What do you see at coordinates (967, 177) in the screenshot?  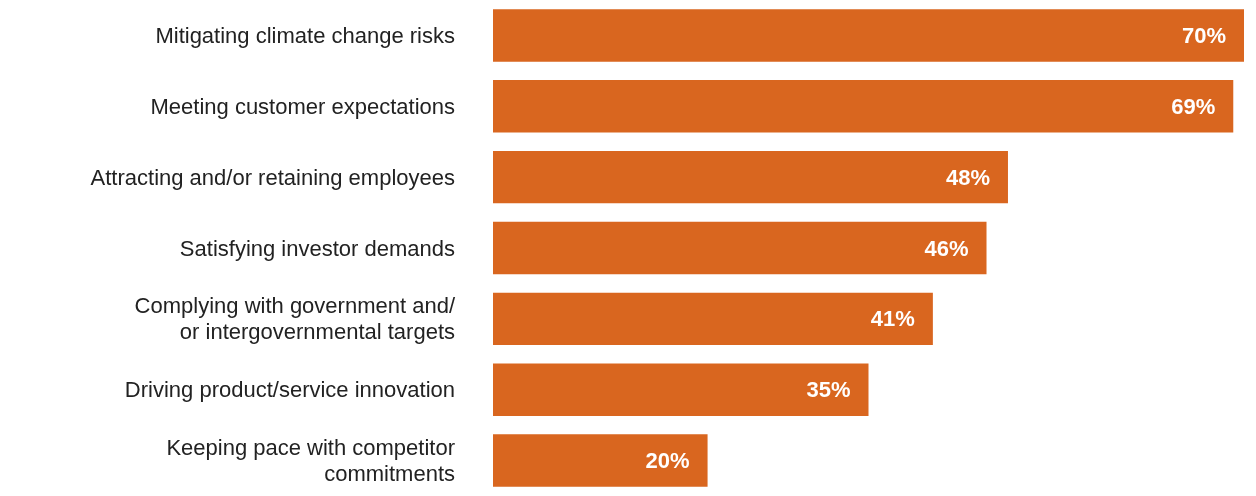 I see `data-label: 48%` at bounding box center [967, 177].